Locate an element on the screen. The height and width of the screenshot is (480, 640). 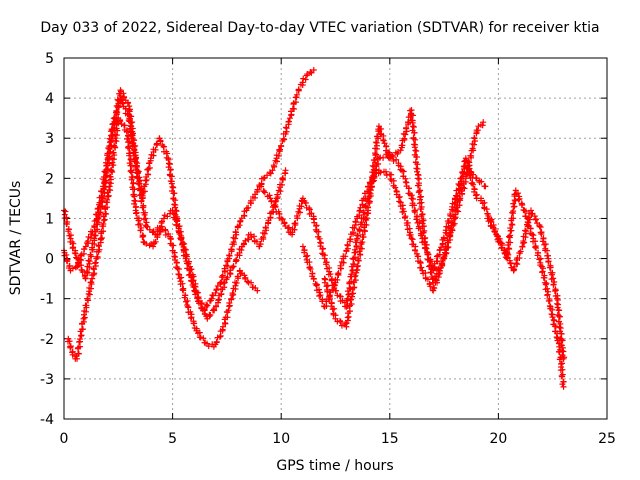
x-tick-label: 20 is located at coordinates (498, 439).